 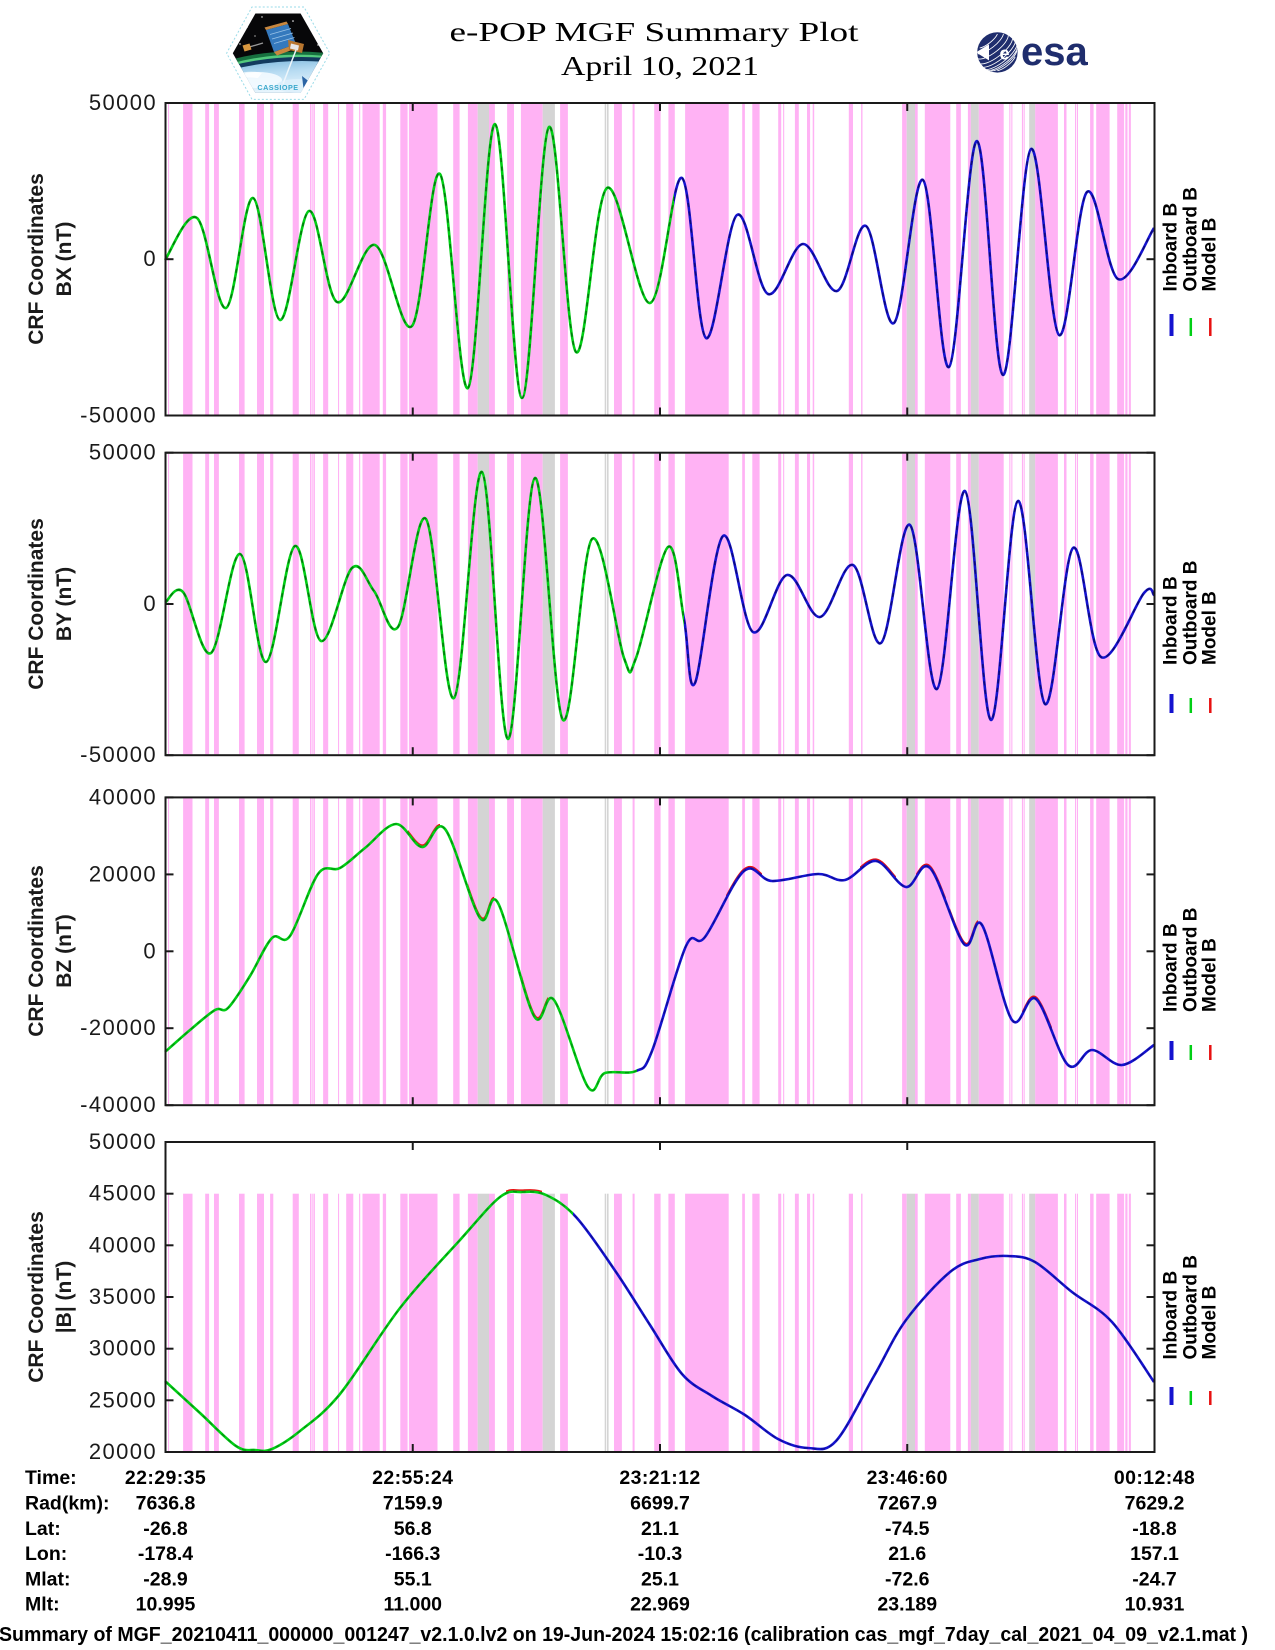 What do you see at coordinates (412, 1554) in the screenshot?
I see `svg-text: -166.3` at bounding box center [412, 1554].